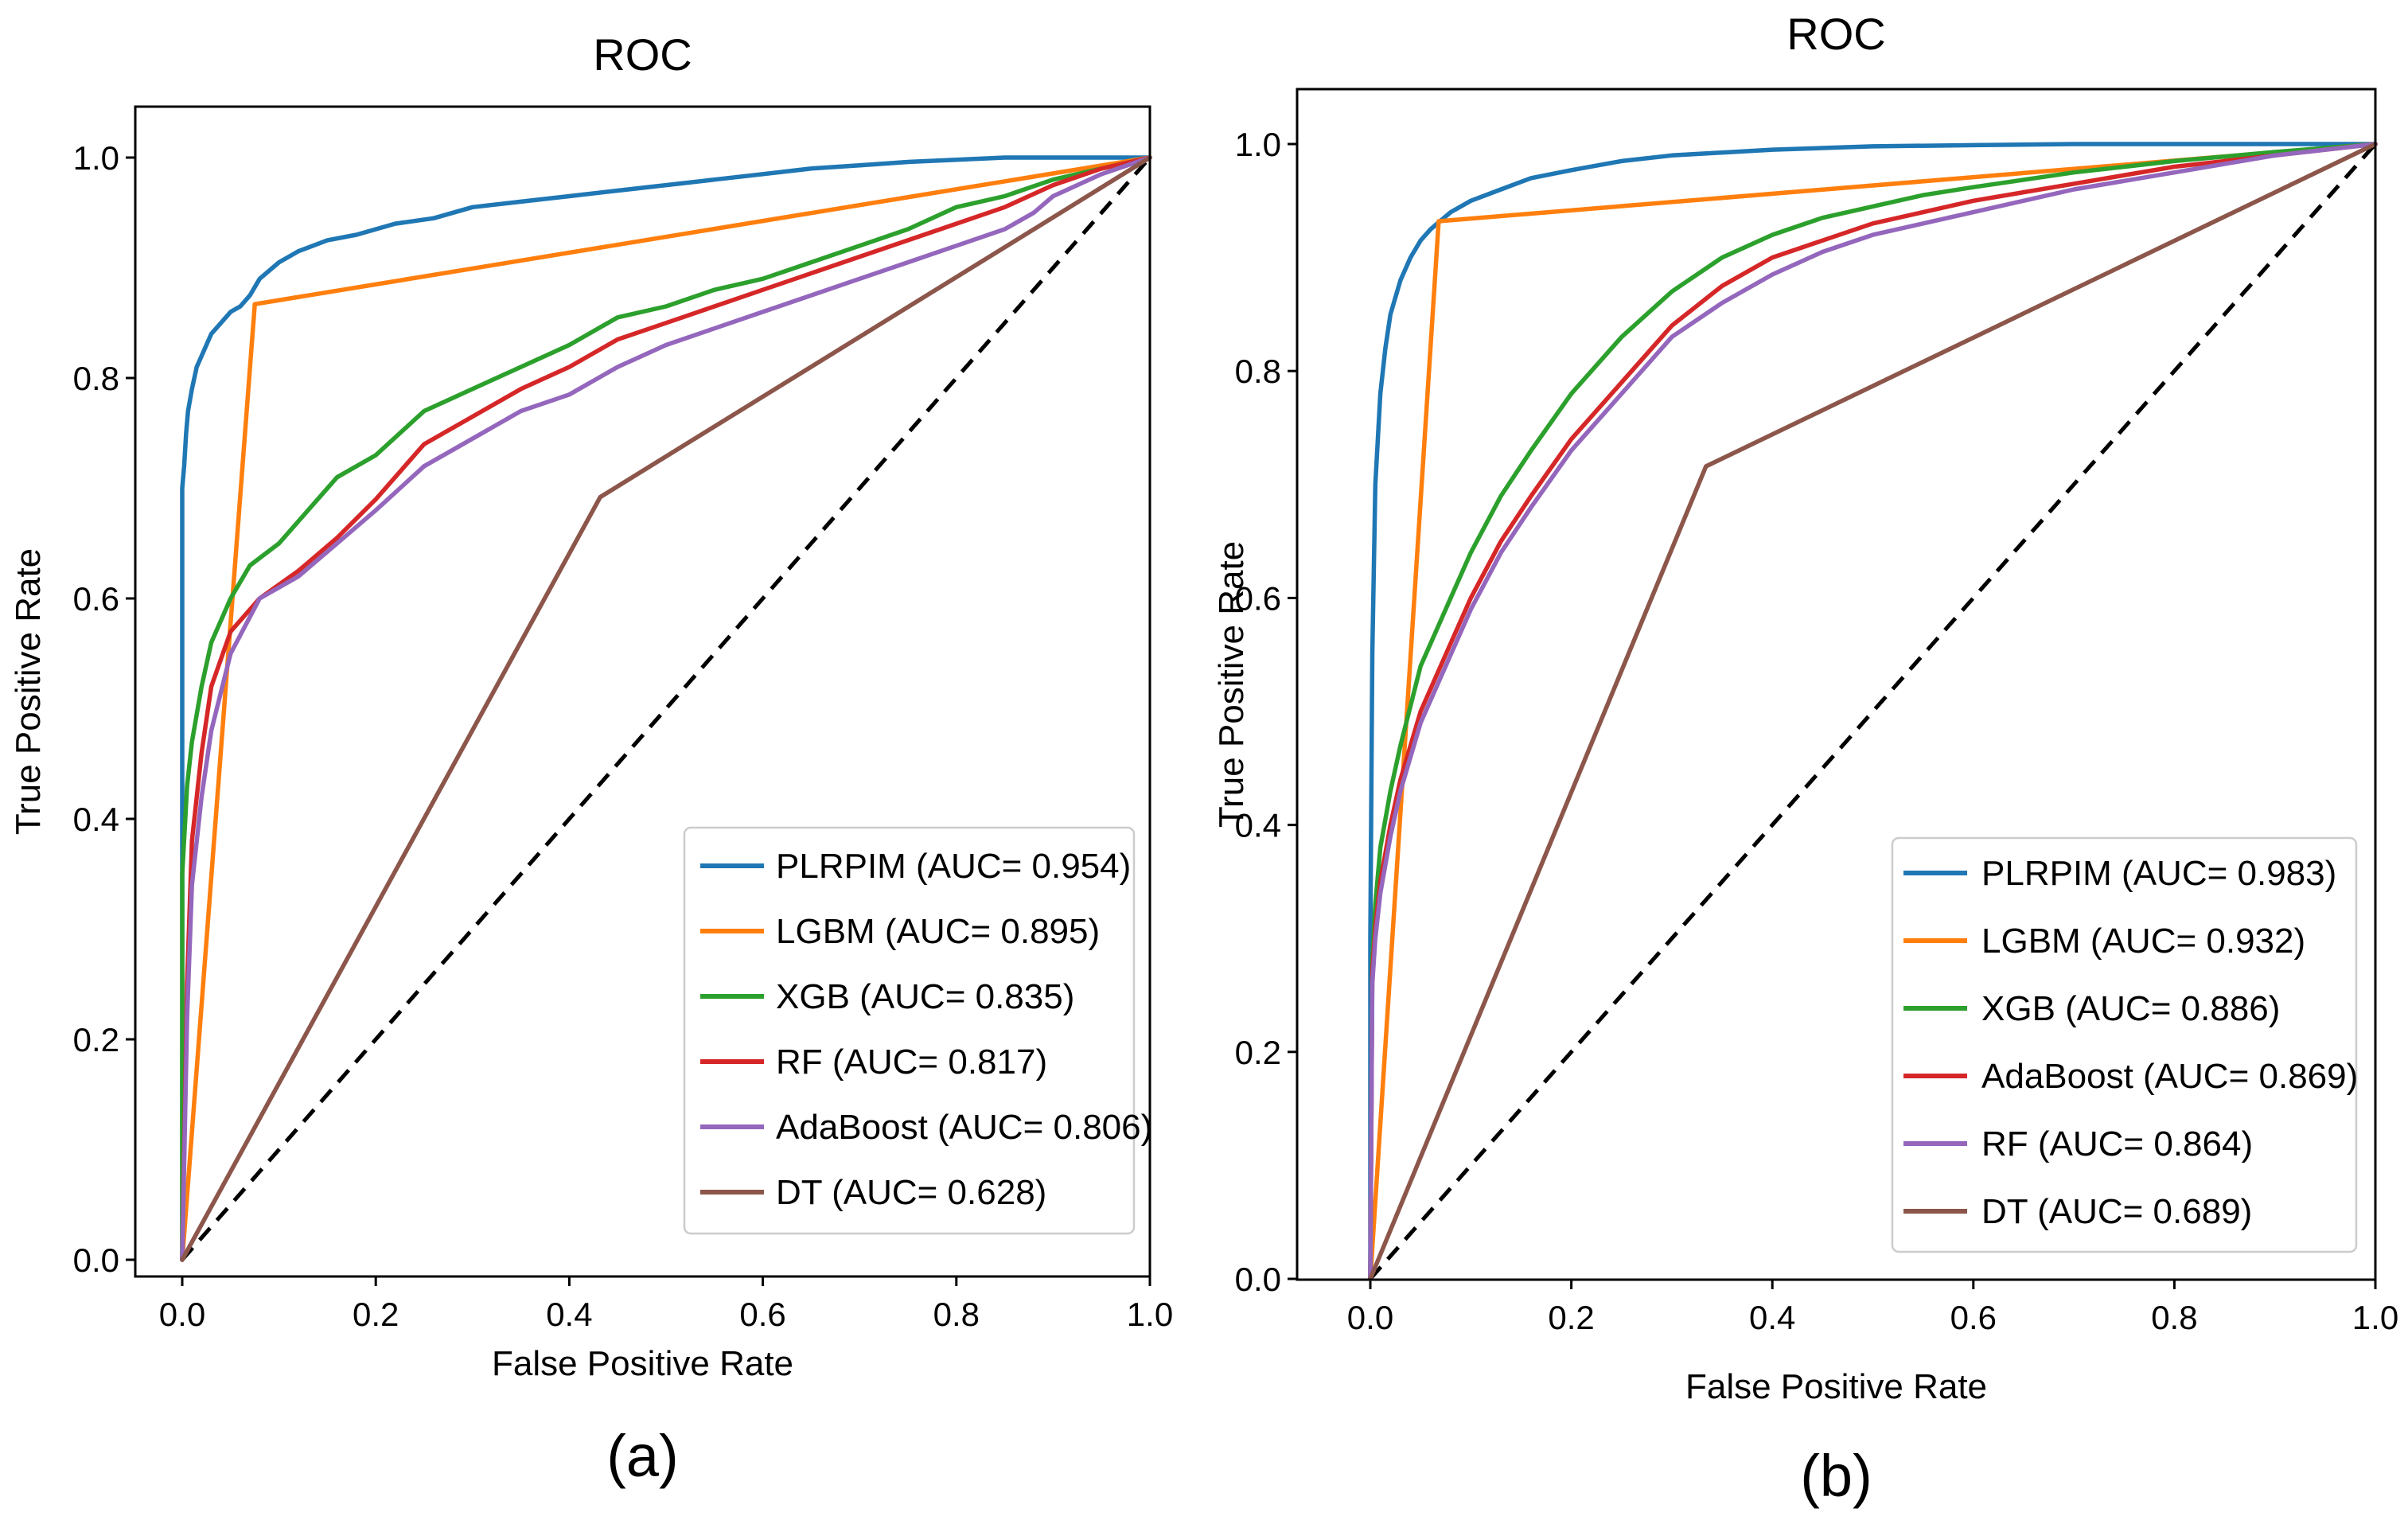  What do you see at coordinates (1836, 1476) in the screenshot?
I see `panel-label: (b)` at bounding box center [1836, 1476].